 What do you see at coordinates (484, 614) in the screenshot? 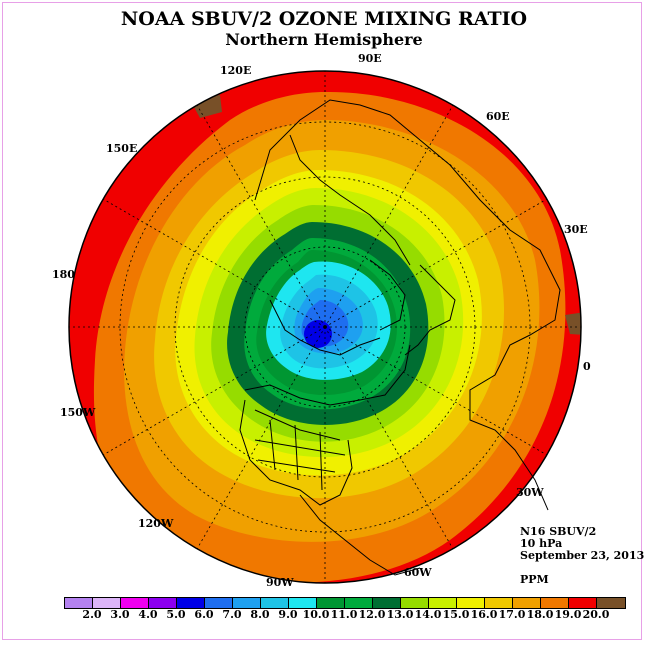
I see `colorbar-tick-label: 16.0` at bounding box center [484, 614].